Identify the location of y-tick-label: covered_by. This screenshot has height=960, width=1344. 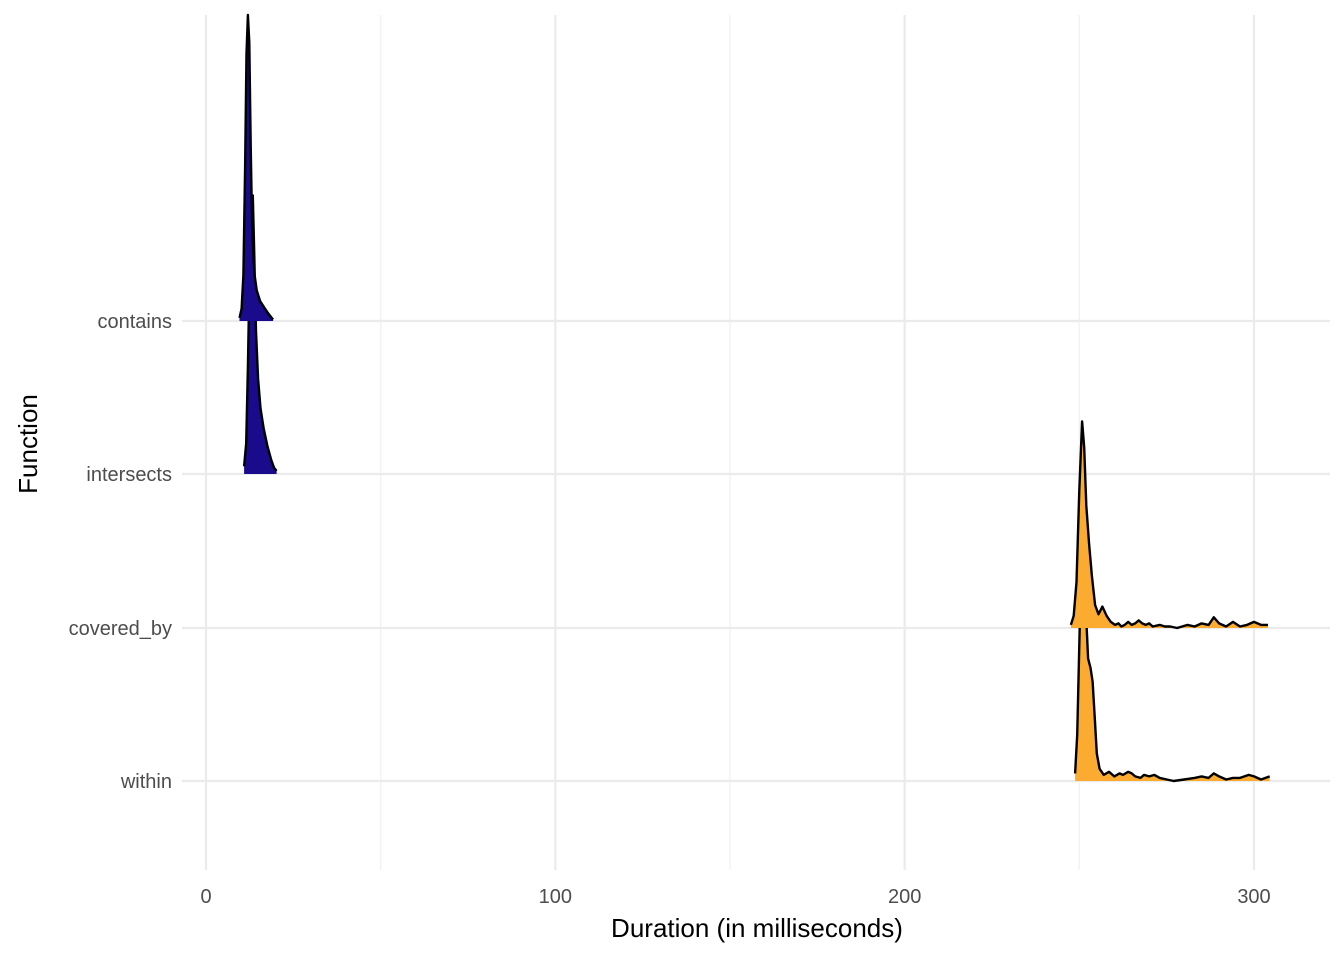
(120, 629).